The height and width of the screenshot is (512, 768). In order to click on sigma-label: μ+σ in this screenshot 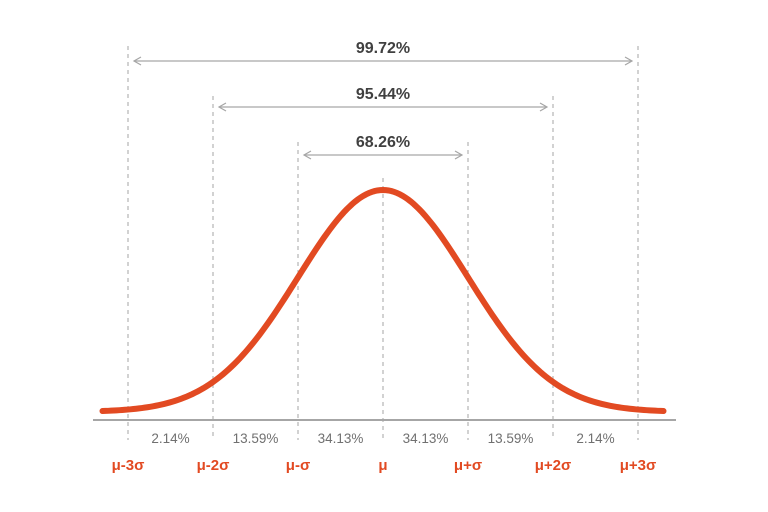, I will do `click(468, 465)`.